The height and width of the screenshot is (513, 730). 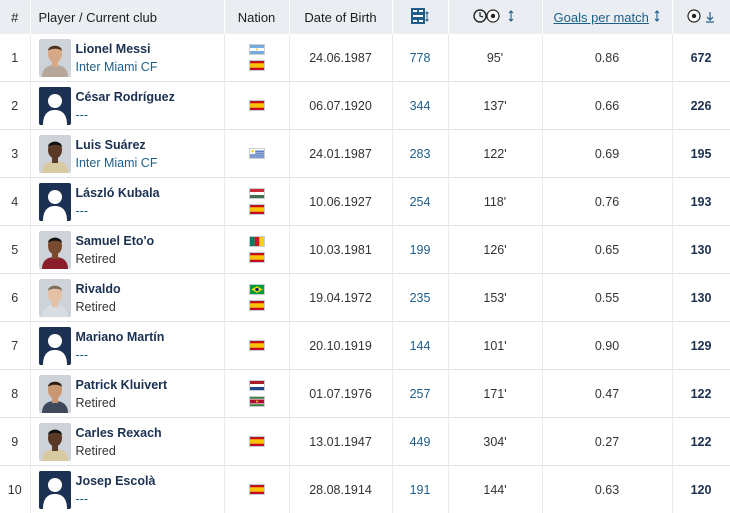 What do you see at coordinates (340, 154) in the screenshot?
I see `dob-cell: 24.01.1987` at bounding box center [340, 154].